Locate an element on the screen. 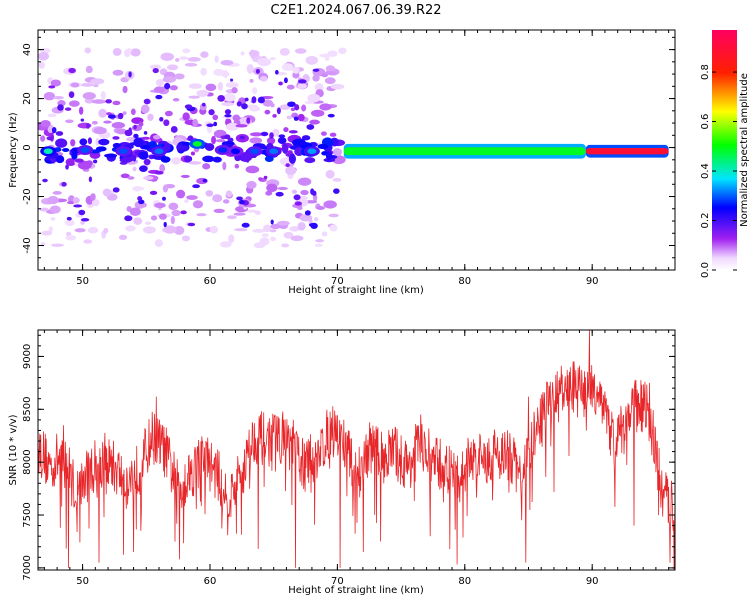 The image size is (750, 600). x-tick-label: 80 is located at coordinates (464, 581).